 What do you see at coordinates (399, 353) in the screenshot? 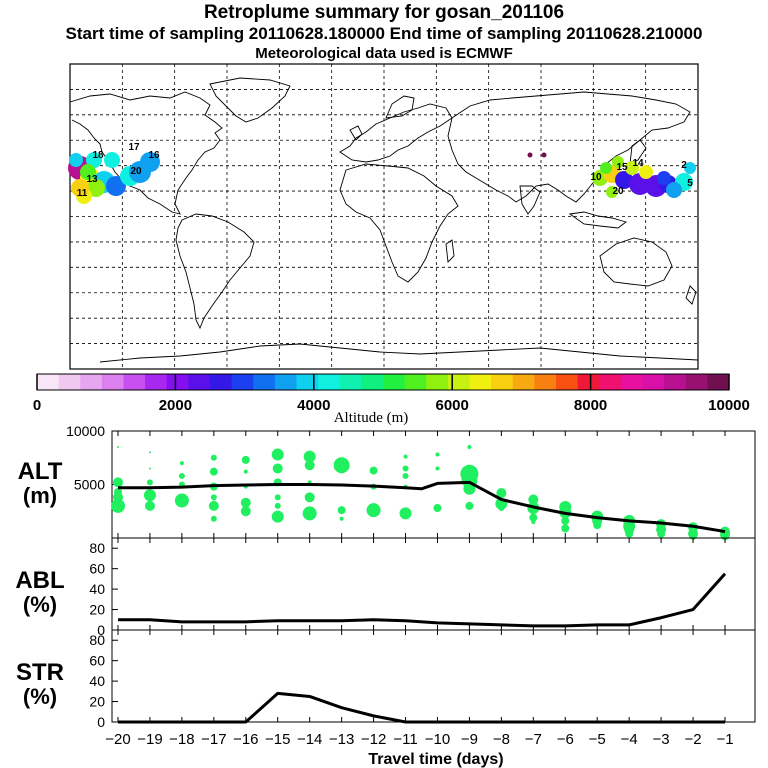
I see `antarctica-coast` at bounding box center [399, 353].